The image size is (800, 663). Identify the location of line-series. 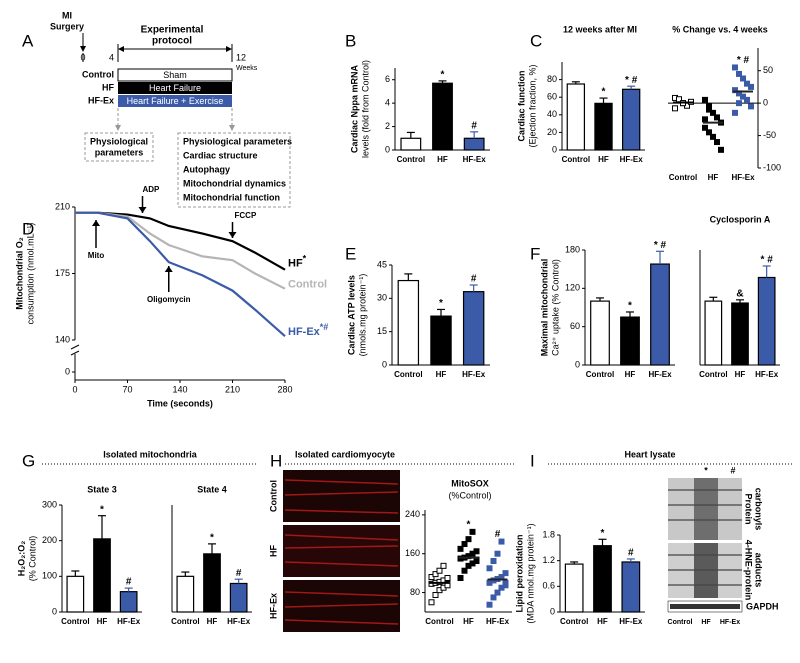
(180, 274).